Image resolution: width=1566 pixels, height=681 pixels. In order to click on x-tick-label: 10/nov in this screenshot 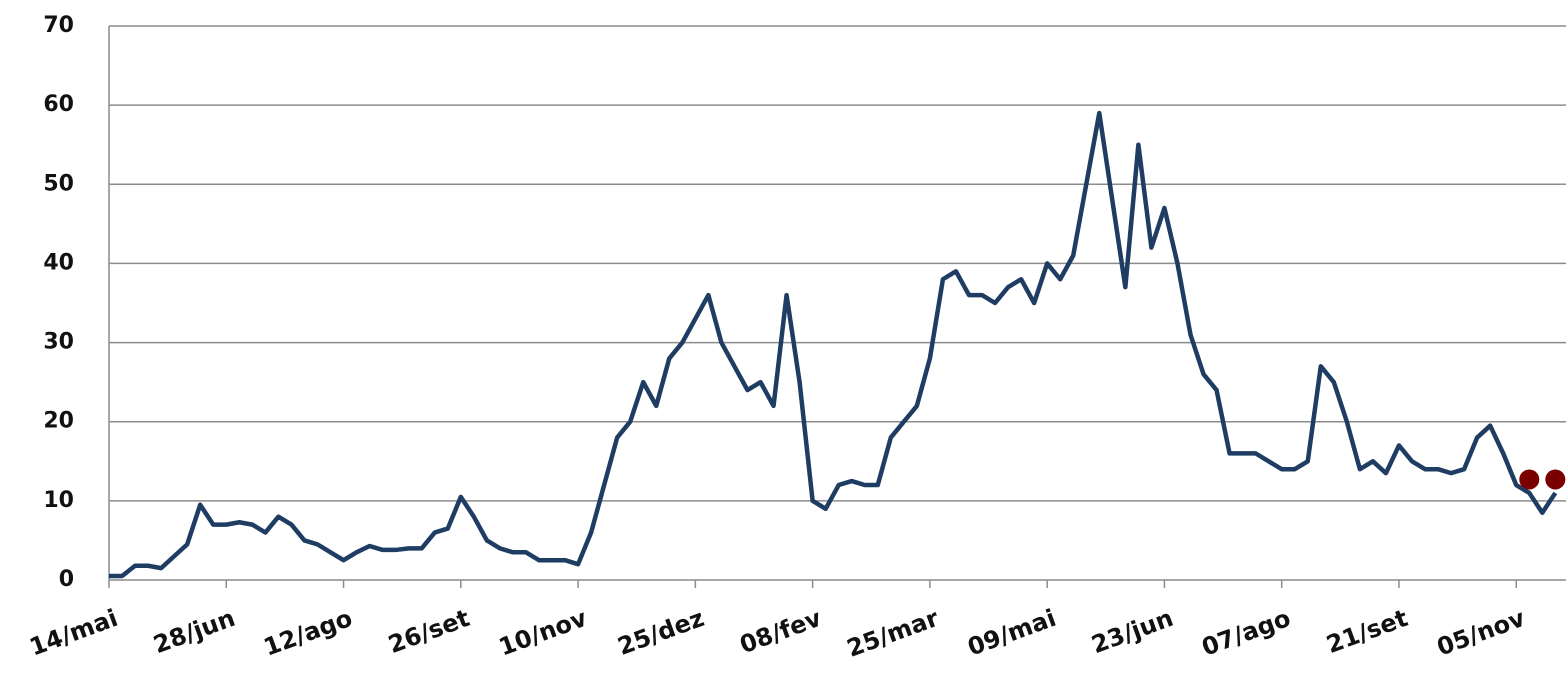, I will do `click(543, 633)`.